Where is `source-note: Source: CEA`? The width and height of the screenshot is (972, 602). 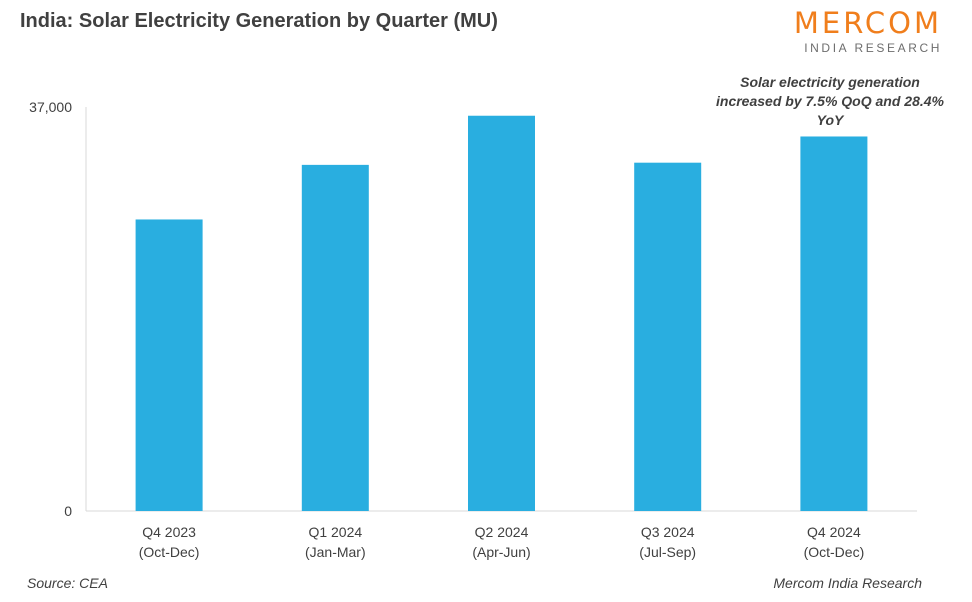
source-note: Source: CEA is located at coordinates (67, 583).